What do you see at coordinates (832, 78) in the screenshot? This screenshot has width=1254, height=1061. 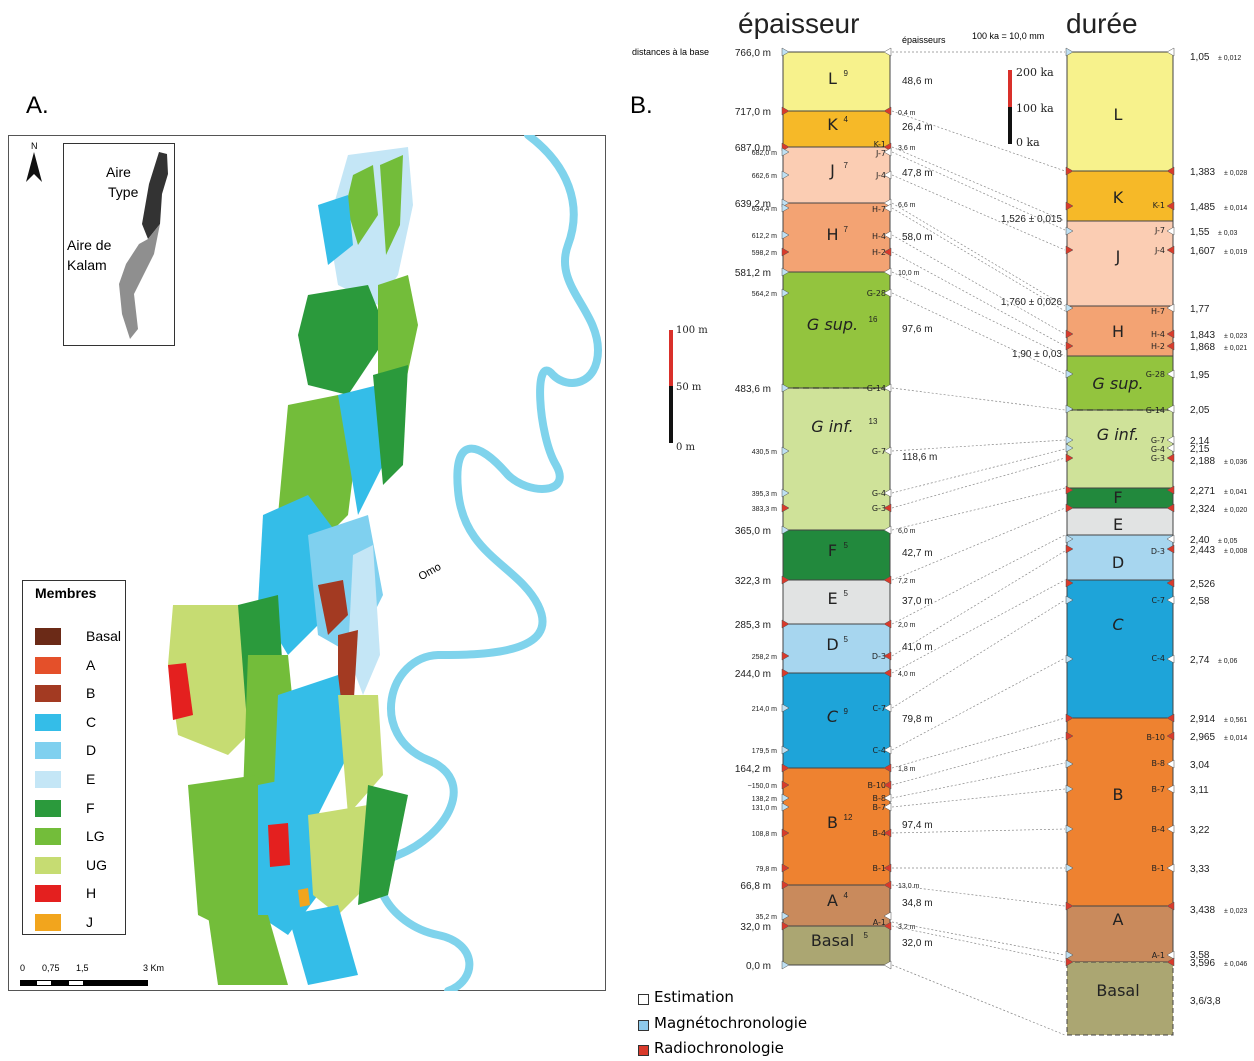 I see `member-label-0: L` at bounding box center [832, 78].